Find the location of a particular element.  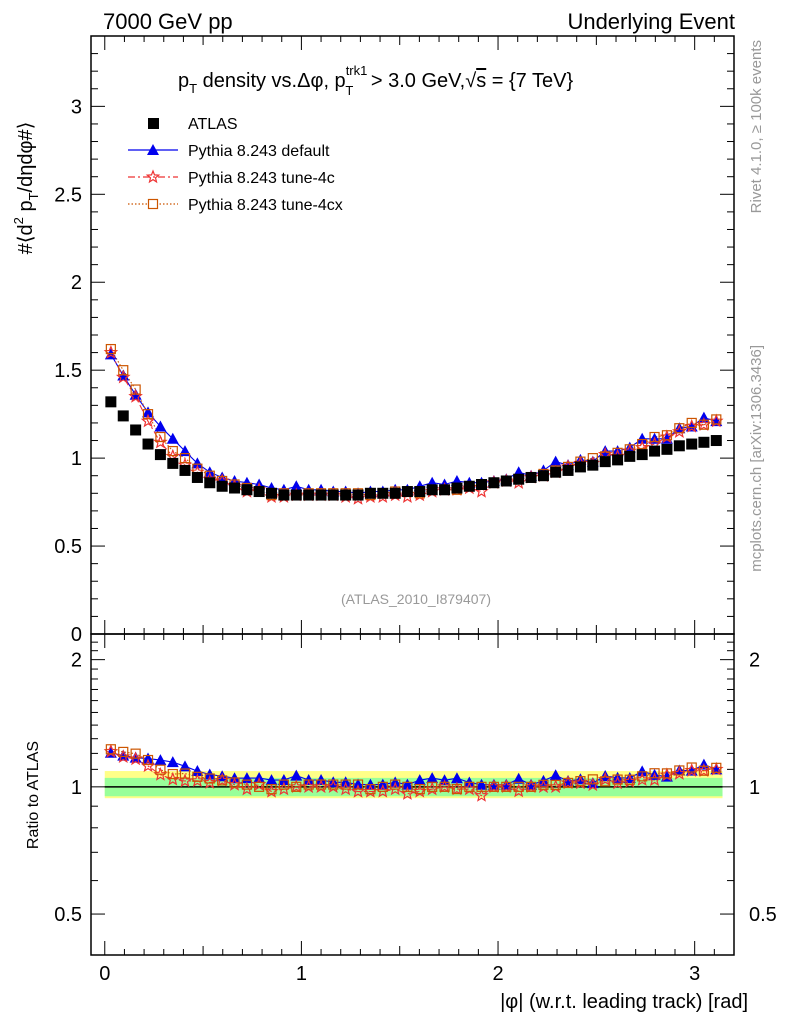

title-sqrt: √ is located at coordinates (470, 81).